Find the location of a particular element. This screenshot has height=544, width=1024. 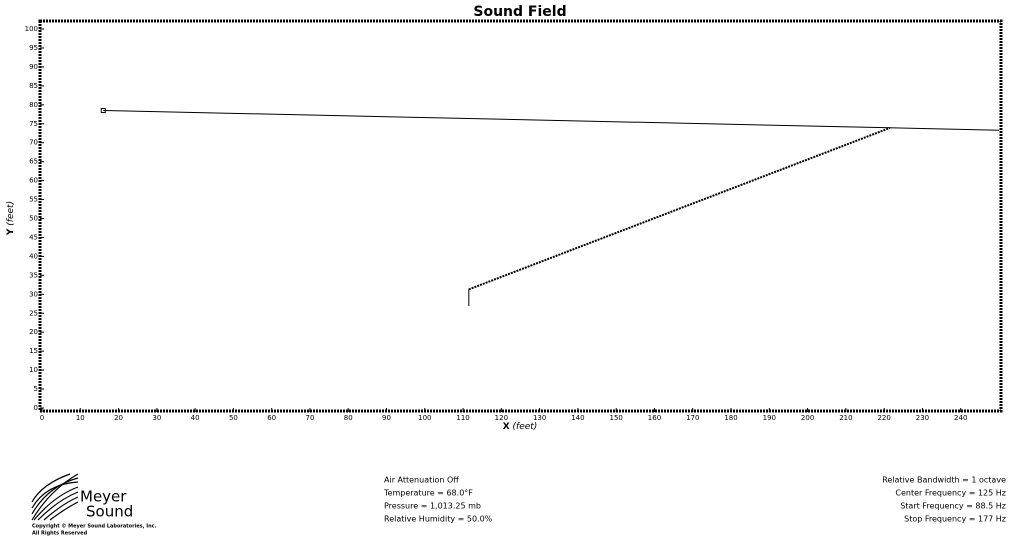

x-axis-label: X (feet) is located at coordinates (520, 427).